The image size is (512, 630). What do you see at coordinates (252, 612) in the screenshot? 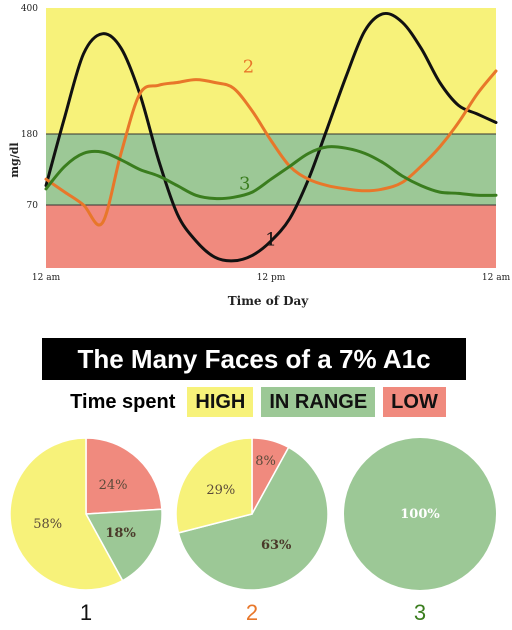
I see `pie-title-2: 2` at bounding box center [252, 612].